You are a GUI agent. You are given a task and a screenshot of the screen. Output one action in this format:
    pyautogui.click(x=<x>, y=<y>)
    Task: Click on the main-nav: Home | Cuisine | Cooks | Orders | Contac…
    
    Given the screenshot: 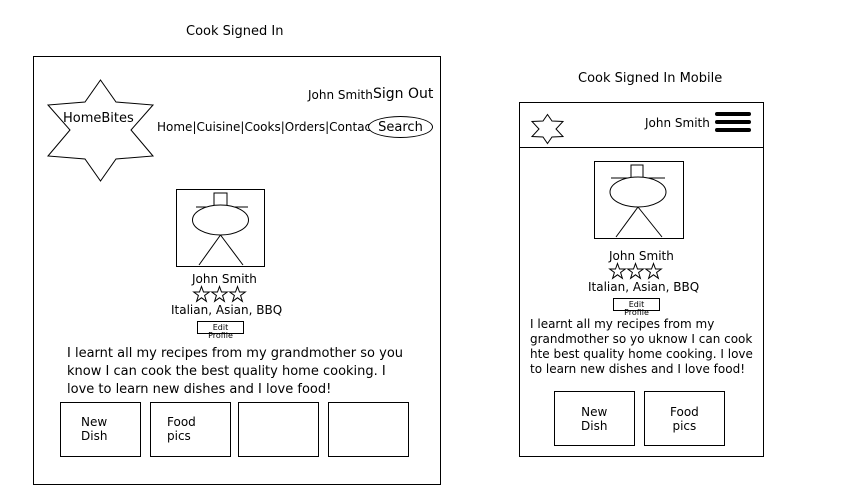 What is the action you would take?
    pyautogui.click(x=266, y=127)
    